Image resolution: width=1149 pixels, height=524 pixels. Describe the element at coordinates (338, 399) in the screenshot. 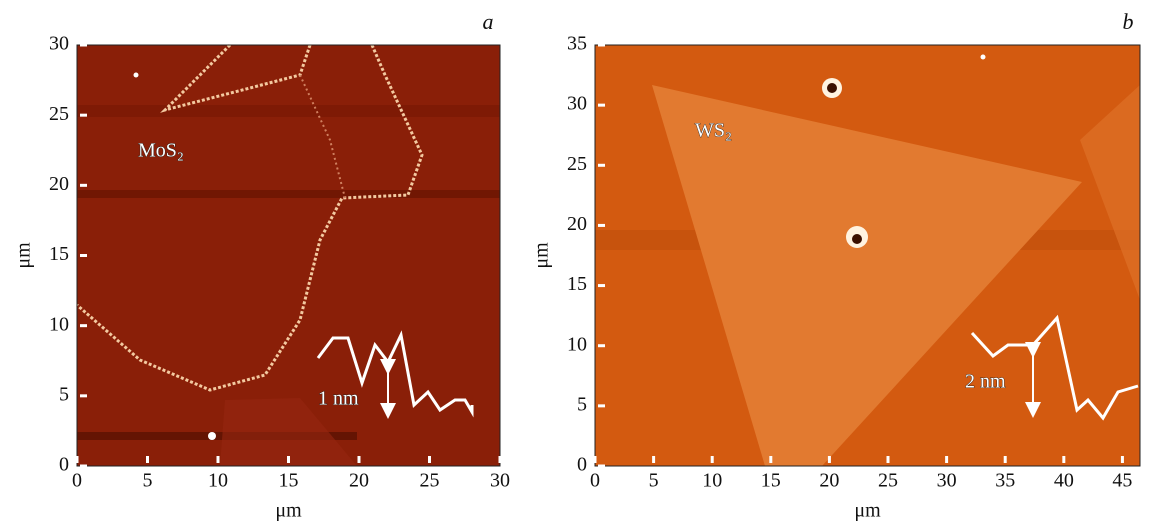

I see `annotation: 1 nm` at that location.